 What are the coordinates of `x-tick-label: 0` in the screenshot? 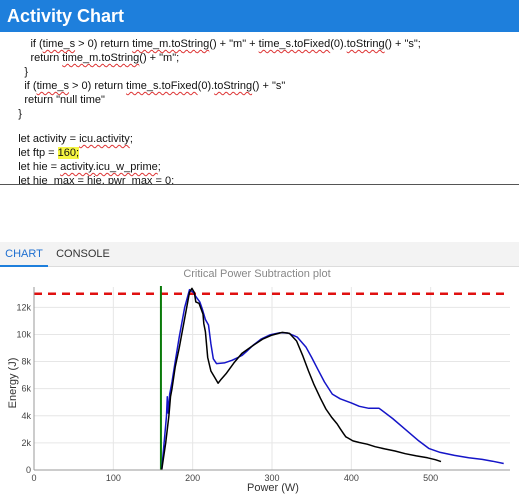 It's located at (33, 478).